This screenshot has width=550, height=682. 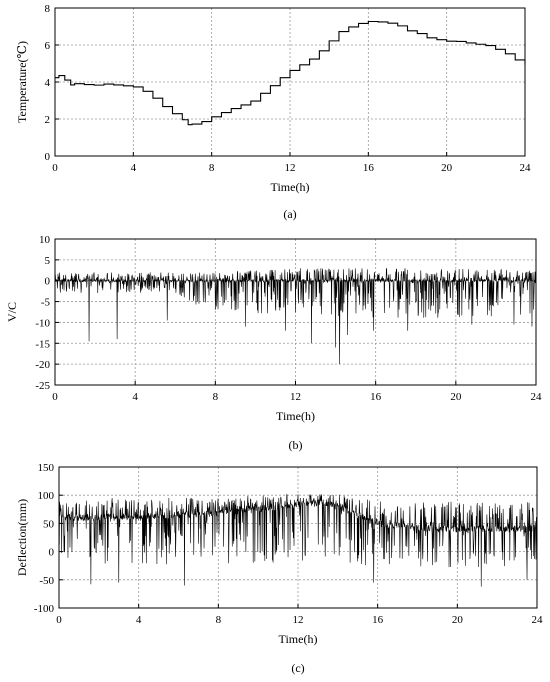 What do you see at coordinates (42, 386) in the screenshot?
I see `y-tick-label: -25` at bounding box center [42, 386].